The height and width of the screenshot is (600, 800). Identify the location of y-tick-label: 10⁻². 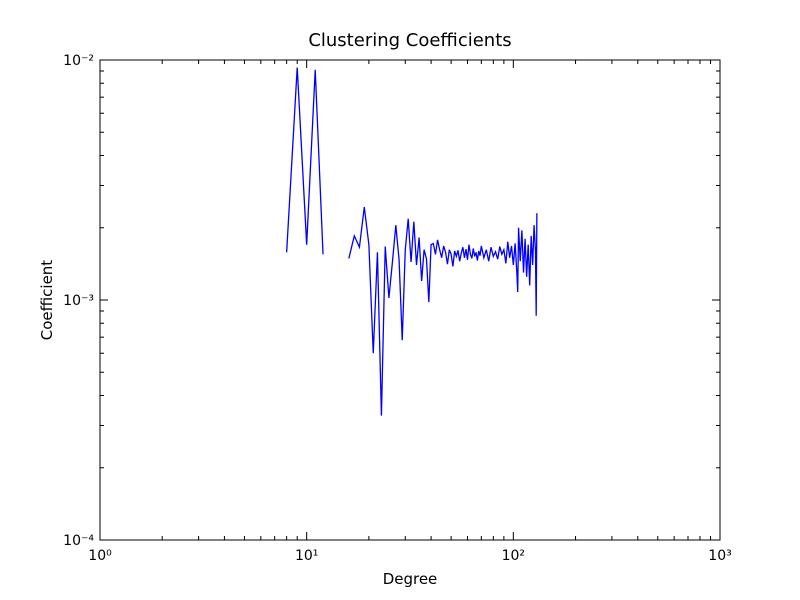
(78, 61).